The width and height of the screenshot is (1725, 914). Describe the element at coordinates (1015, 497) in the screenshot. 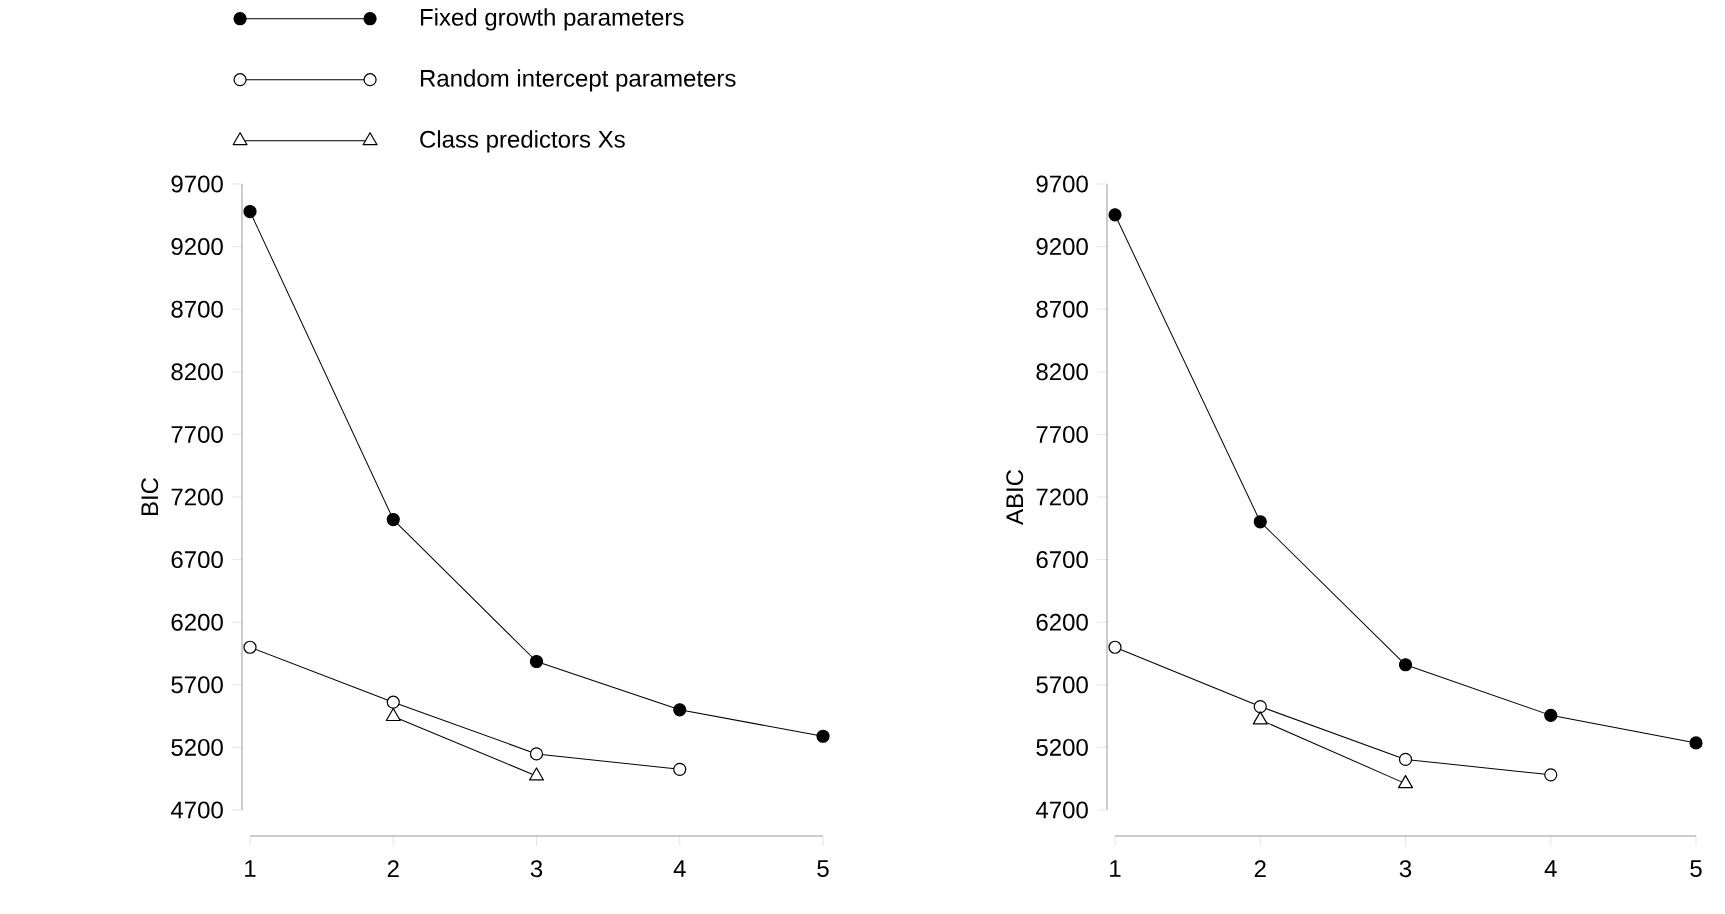

I see `y-axis-title: ABIC` at that location.